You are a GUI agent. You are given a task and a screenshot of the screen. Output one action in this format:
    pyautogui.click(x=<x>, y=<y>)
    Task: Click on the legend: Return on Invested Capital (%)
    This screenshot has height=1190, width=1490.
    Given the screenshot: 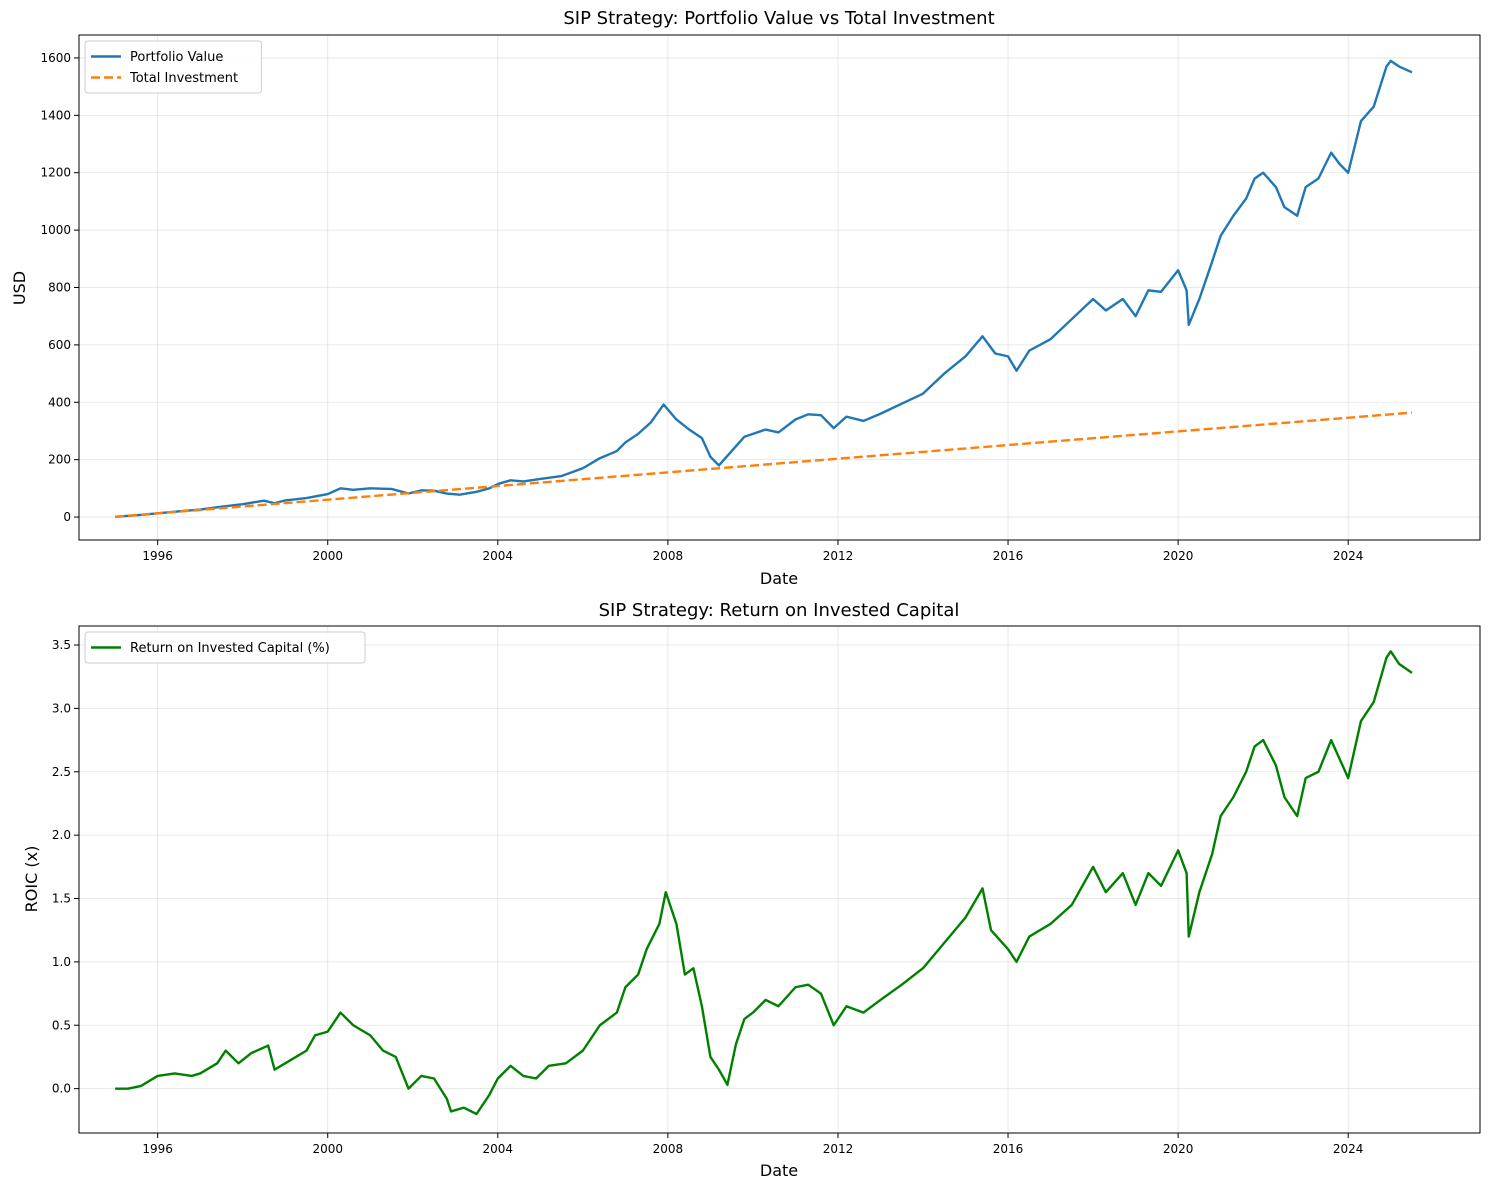 What is the action you would take?
    pyautogui.click(x=225, y=647)
    